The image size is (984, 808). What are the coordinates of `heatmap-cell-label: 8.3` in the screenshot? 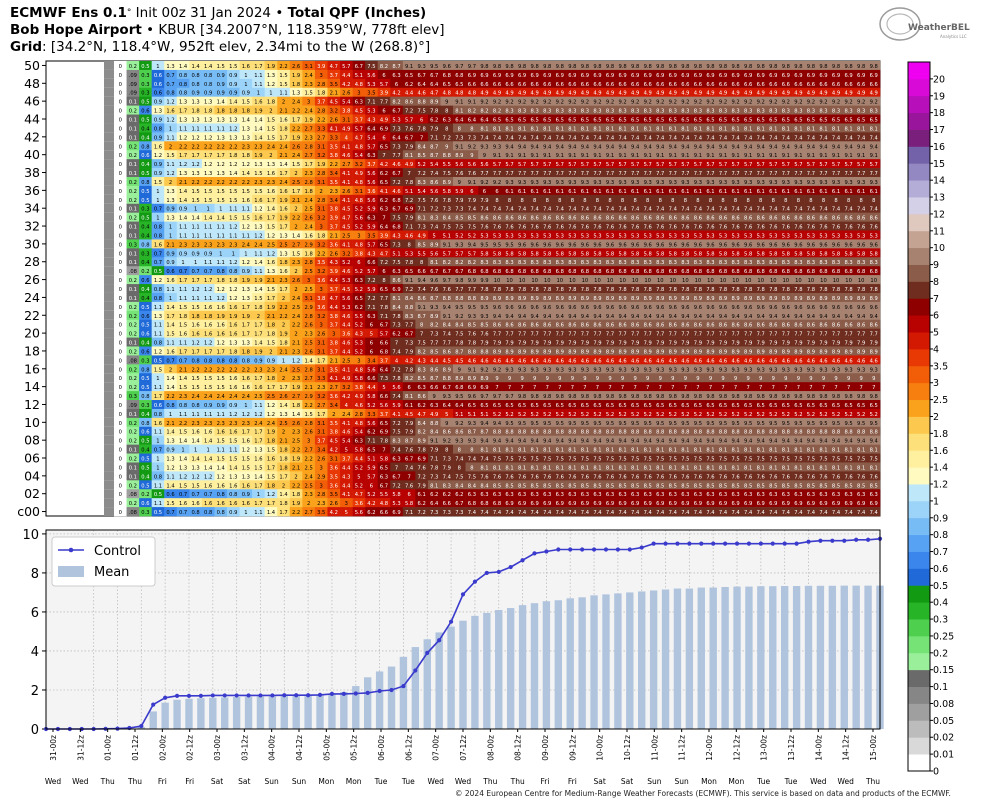 It's located at (874, 112).